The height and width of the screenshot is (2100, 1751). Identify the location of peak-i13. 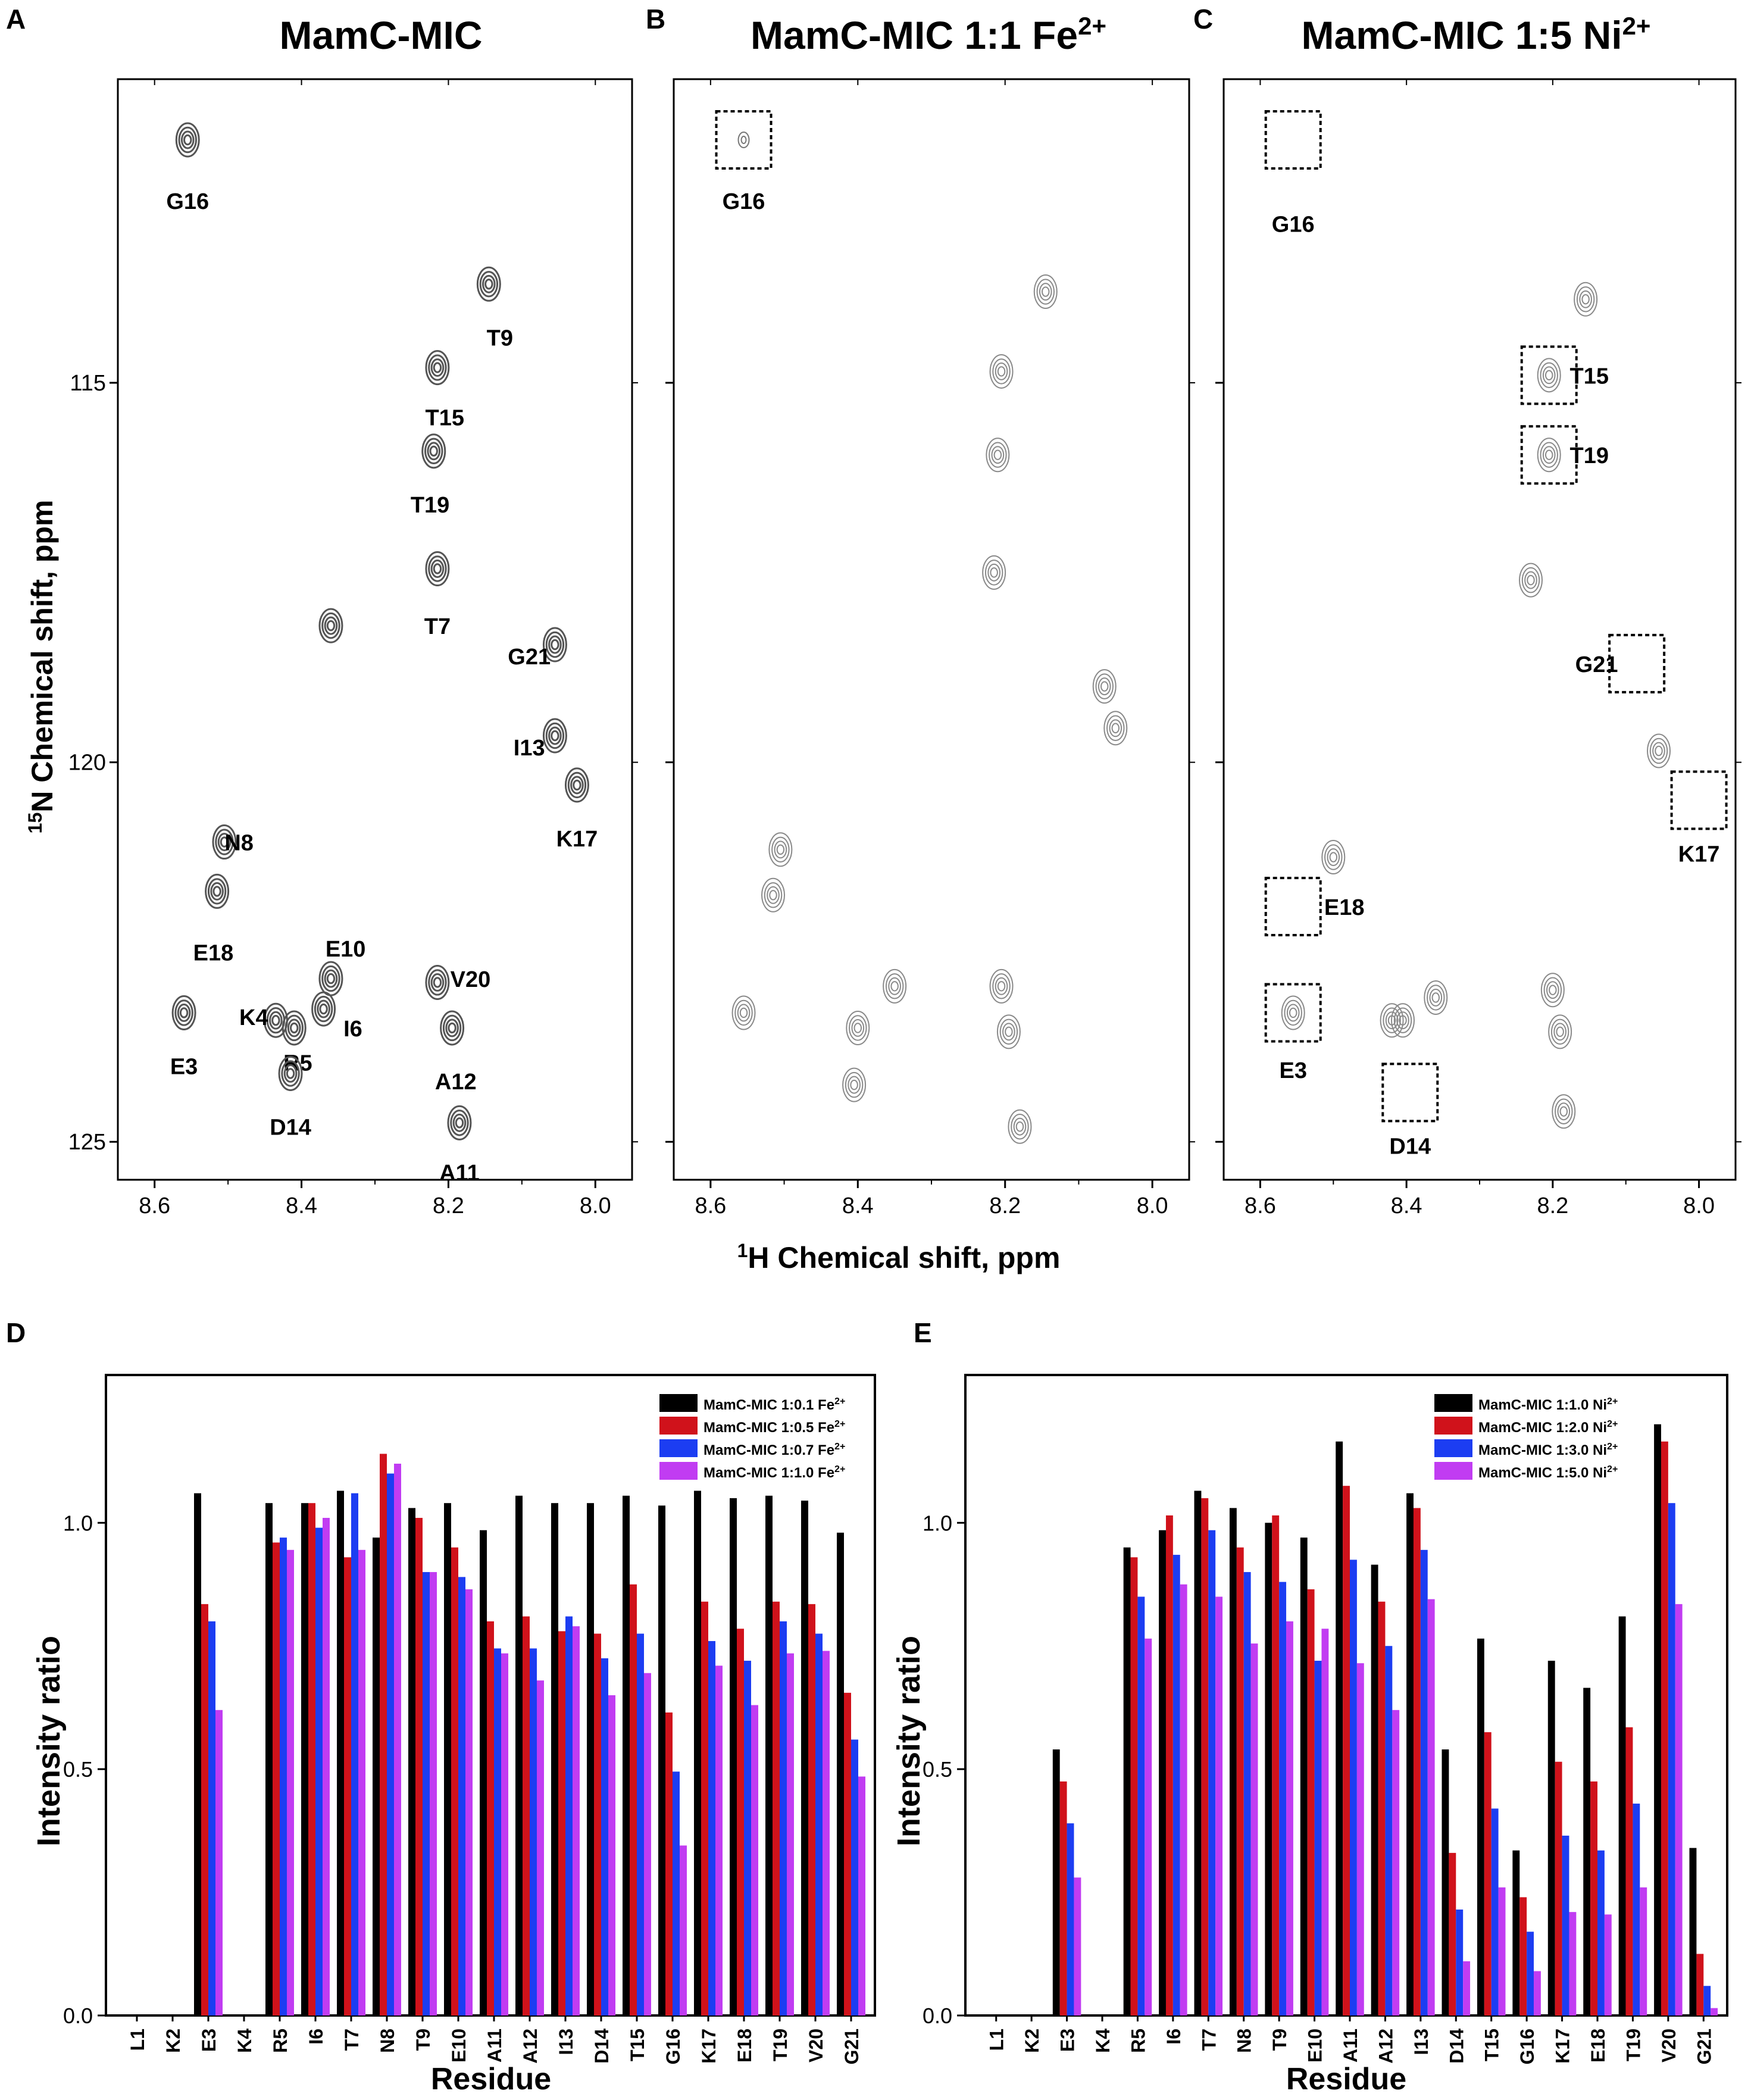
(554, 736).